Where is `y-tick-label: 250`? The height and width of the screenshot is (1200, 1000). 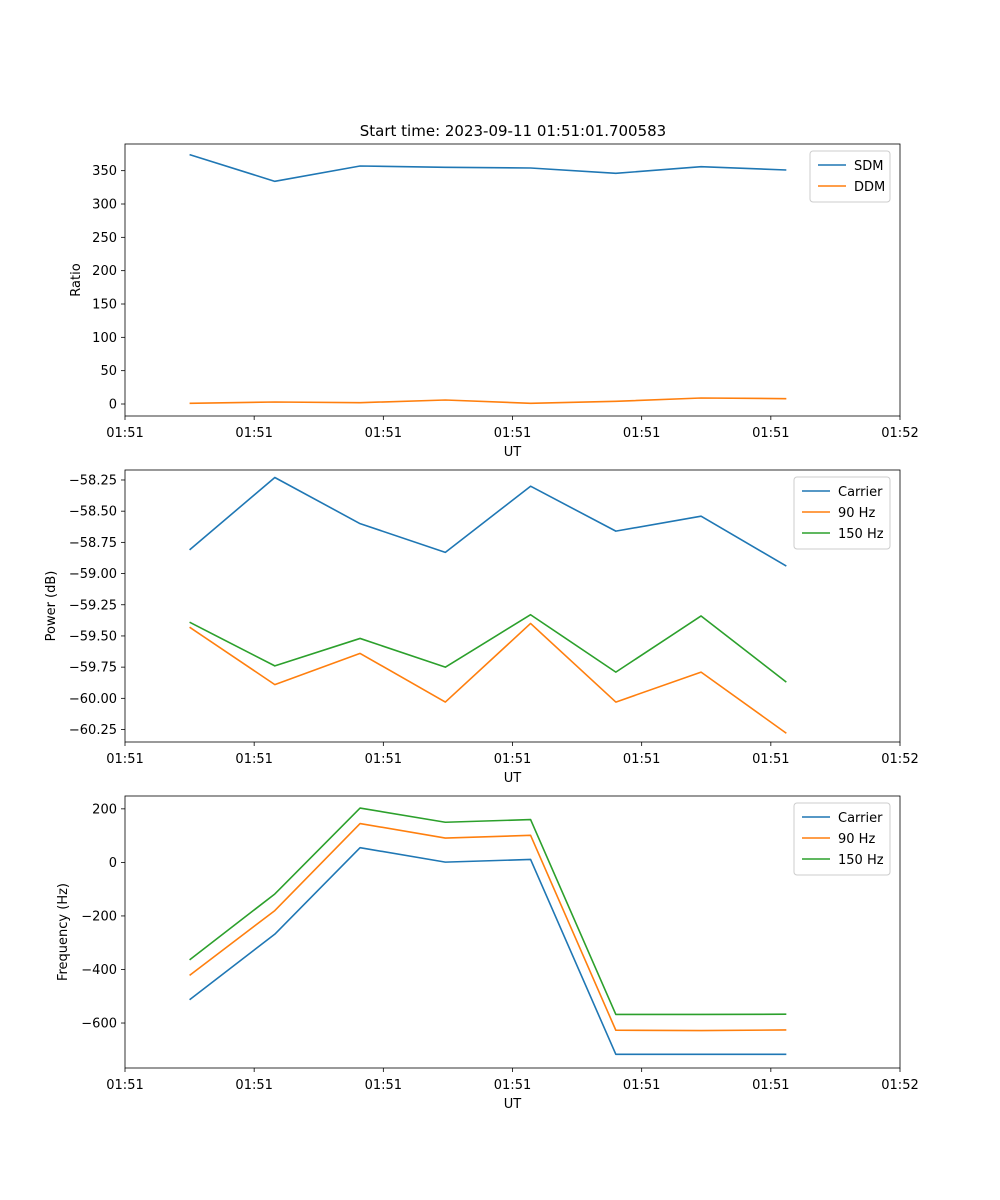 y-tick-label: 250 is located at coordinates (104, 238).